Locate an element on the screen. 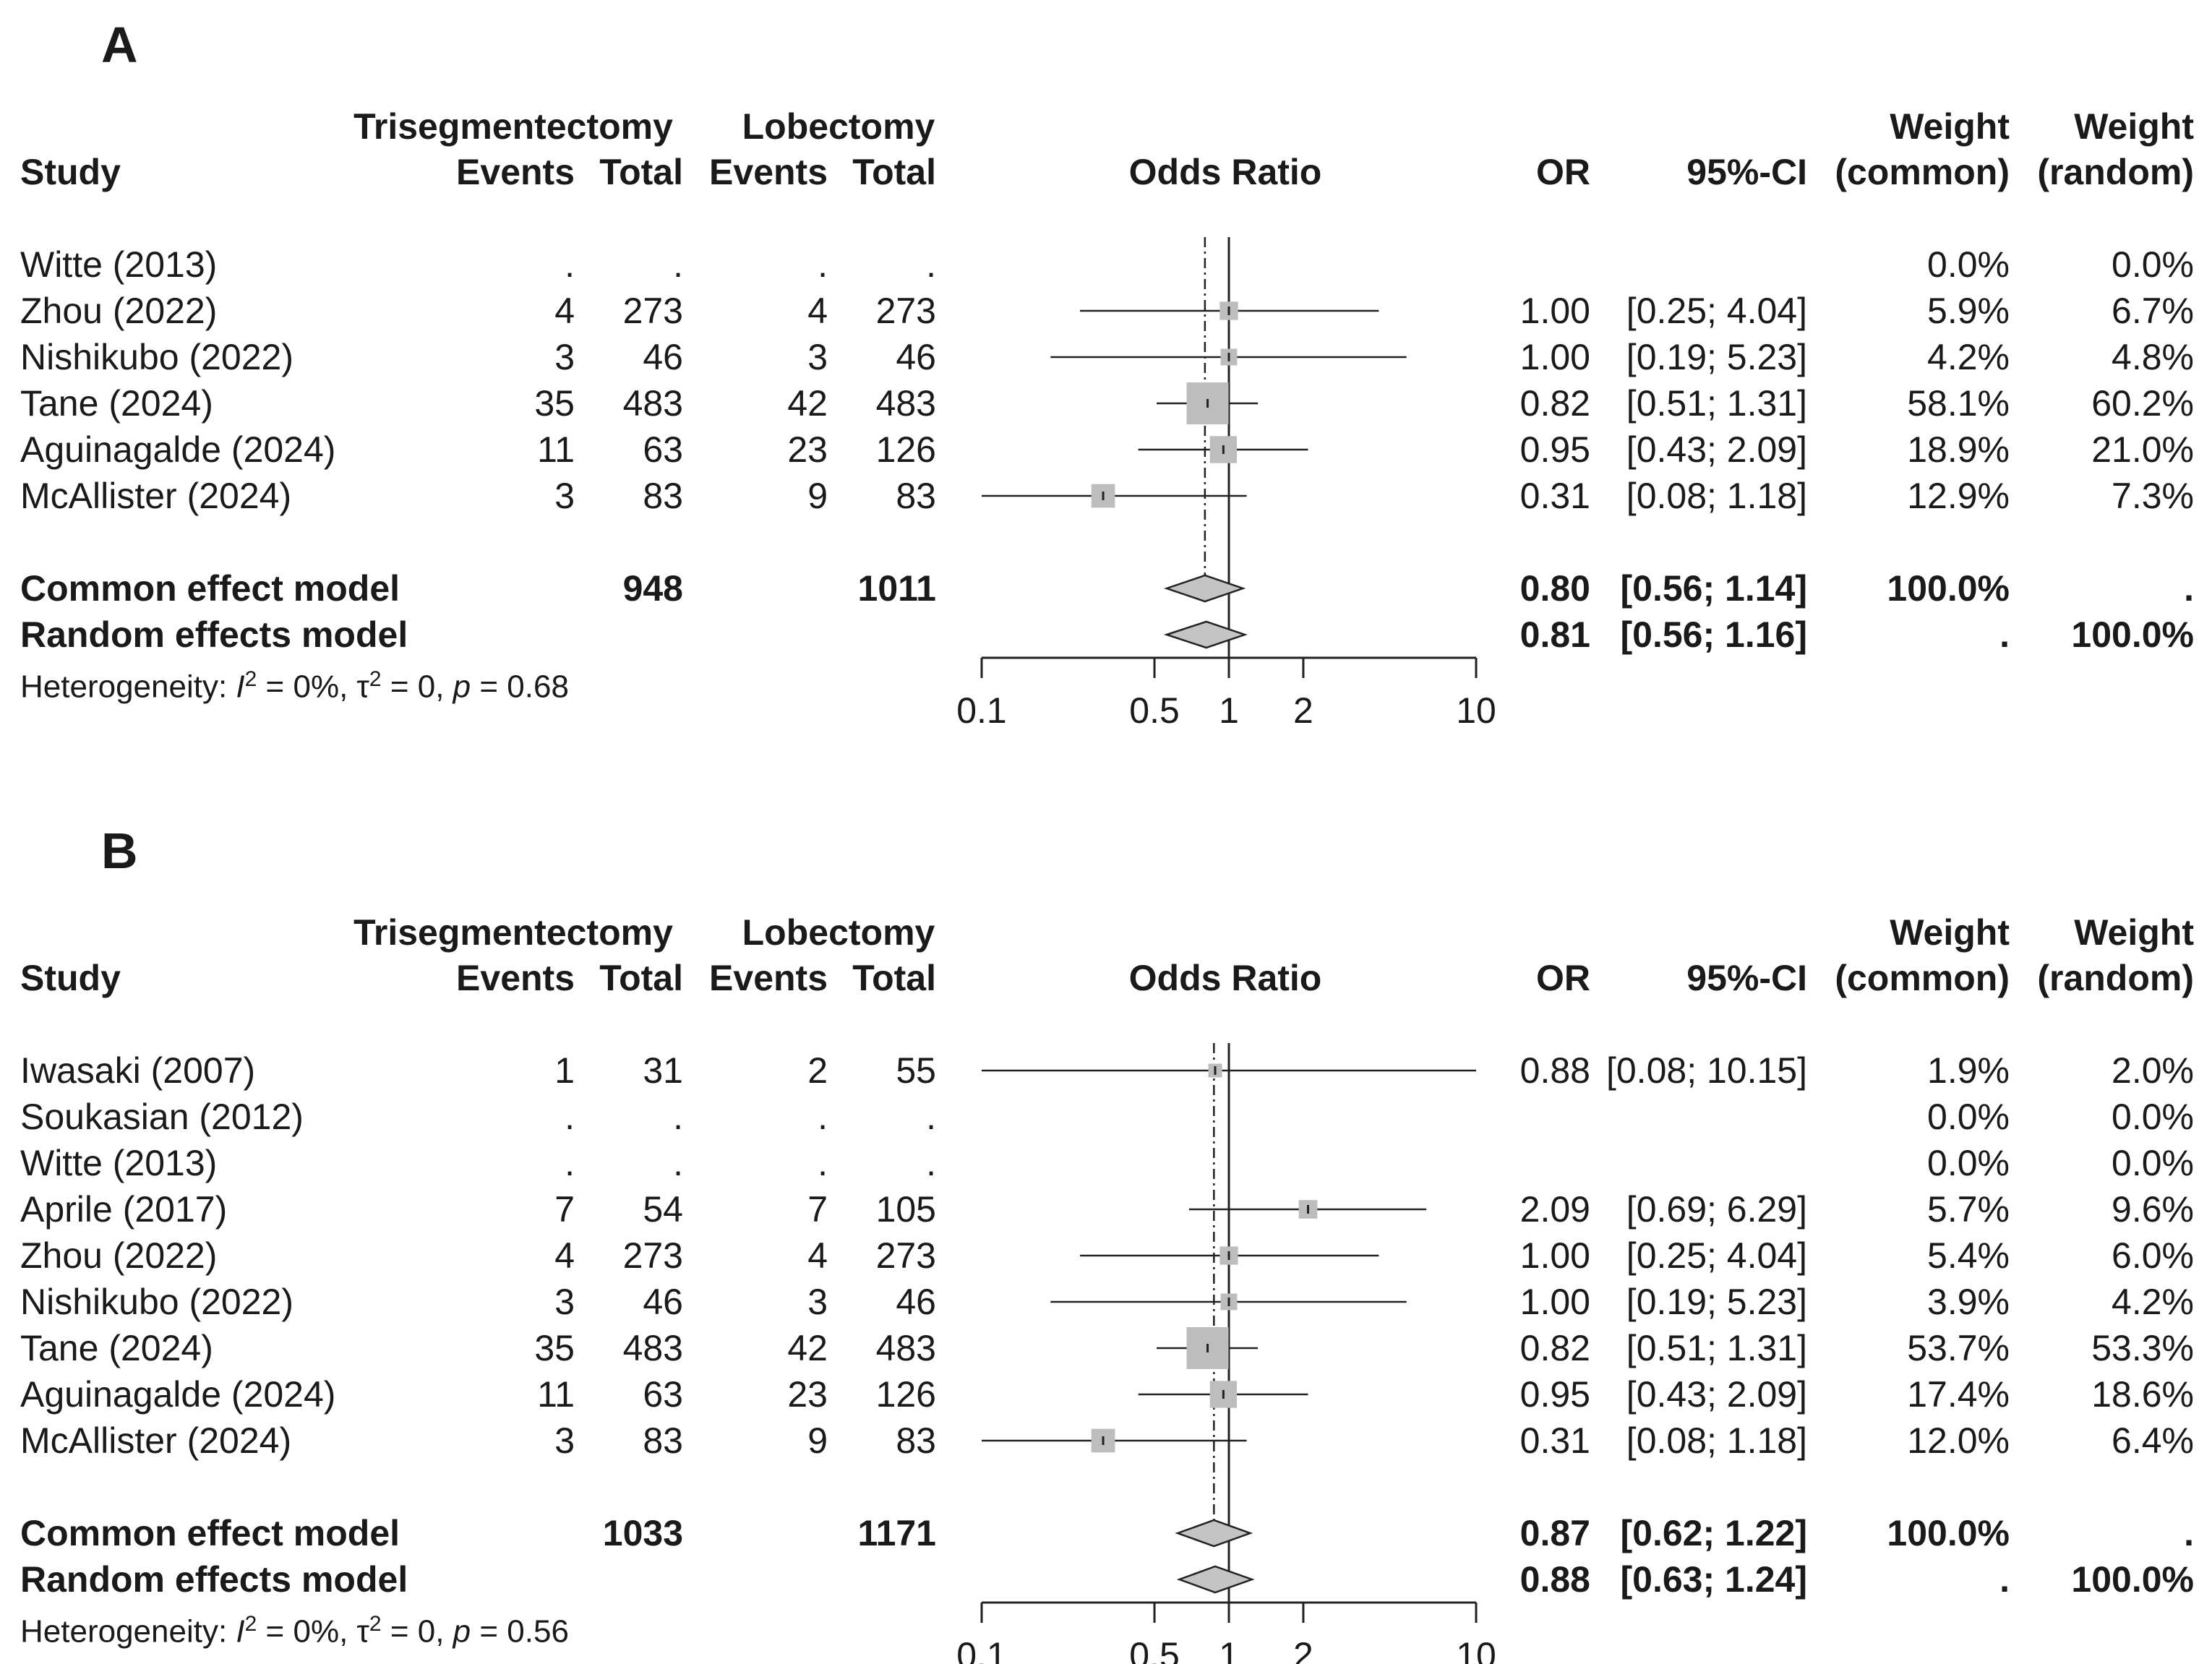  or-header: OR is located at coordinates (1563, 172).